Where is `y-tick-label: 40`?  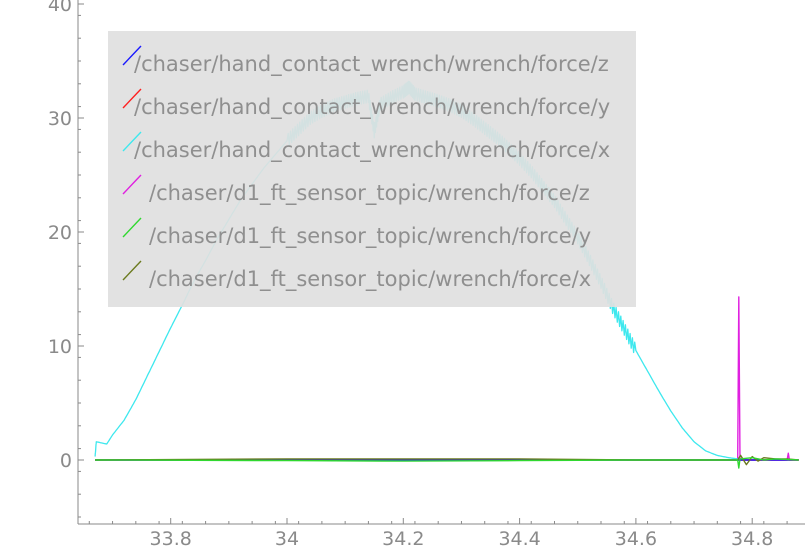 y-tick-label: 40 is located at coordinates (60, 8).